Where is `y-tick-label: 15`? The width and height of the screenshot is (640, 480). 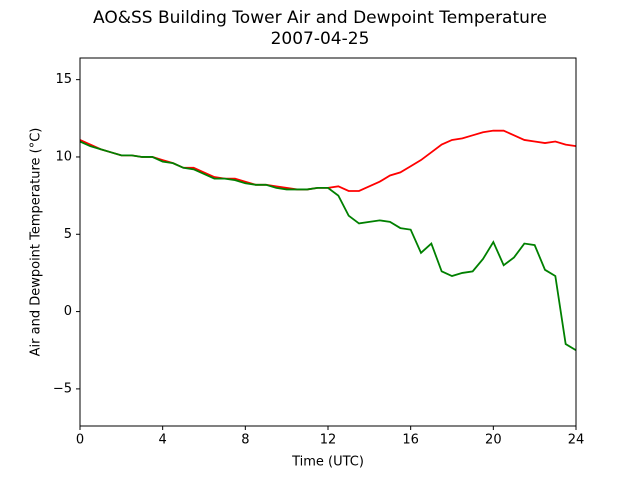 y-tick-label: 15 is located at coordinates (63, 79).